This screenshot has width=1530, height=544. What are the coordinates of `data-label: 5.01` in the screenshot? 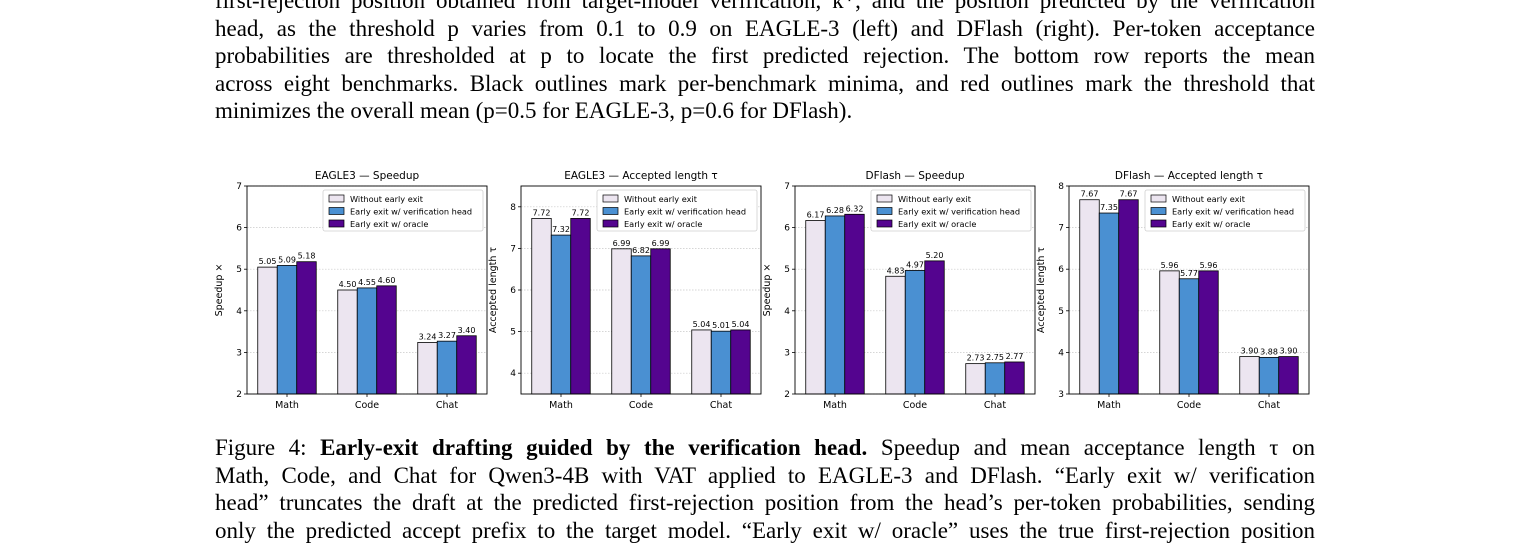 It's located at (721, 325).